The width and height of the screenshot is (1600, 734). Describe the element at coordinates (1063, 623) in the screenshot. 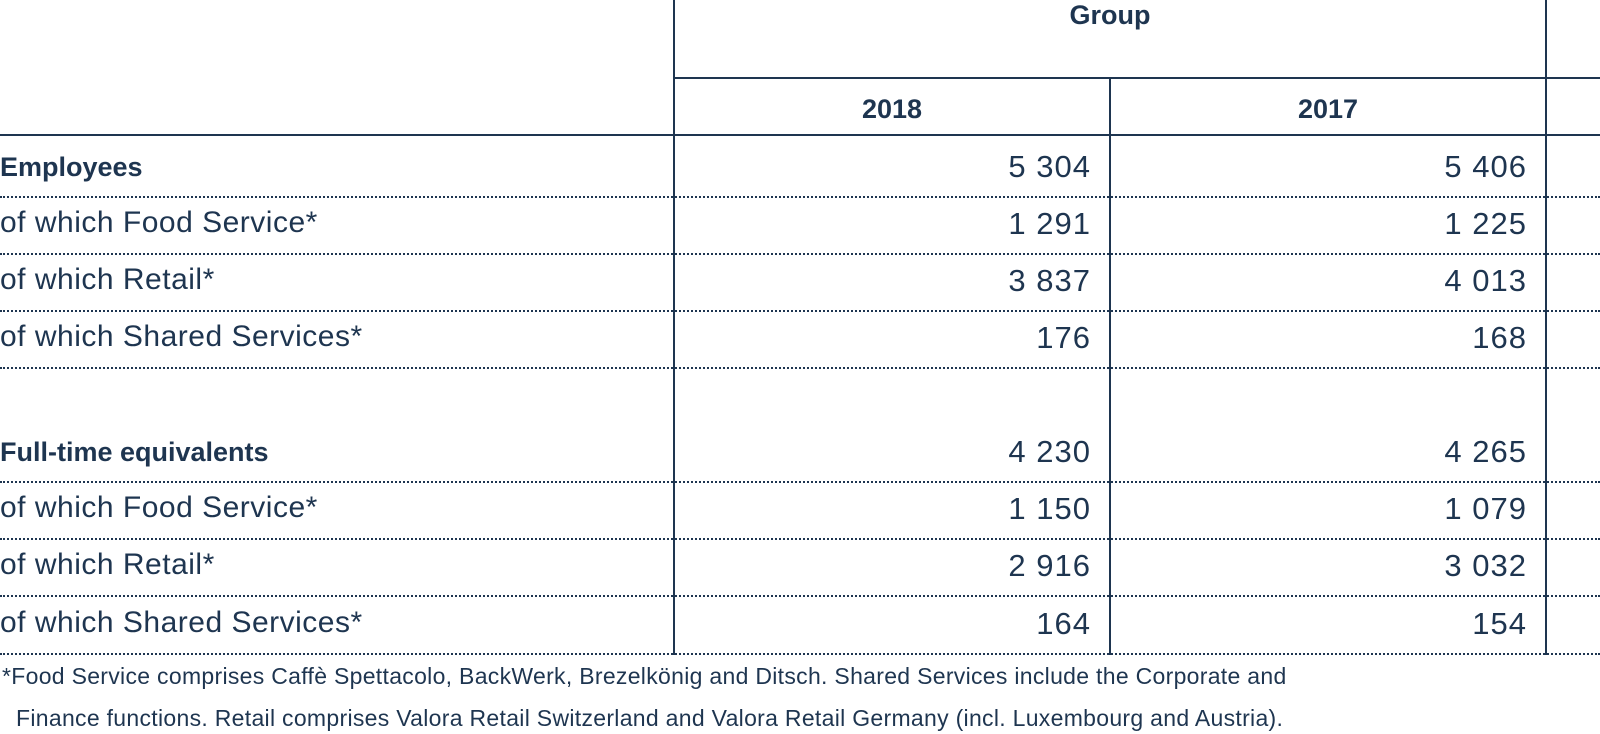

I see `fte-shared-services-2018: 164` at that location.